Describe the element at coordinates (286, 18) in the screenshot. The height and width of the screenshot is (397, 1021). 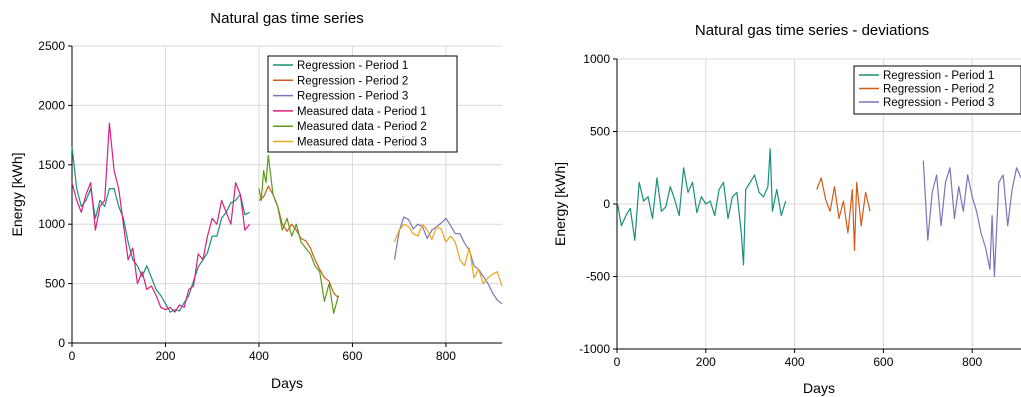
I see `chart-title: Natural gas time series` at that location.